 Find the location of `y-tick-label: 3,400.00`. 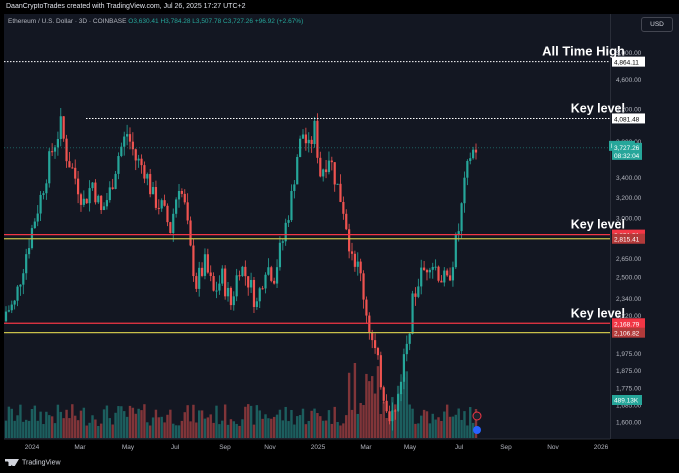

y-tick-label: 3,400.00 is located at coordinates (629, 178).